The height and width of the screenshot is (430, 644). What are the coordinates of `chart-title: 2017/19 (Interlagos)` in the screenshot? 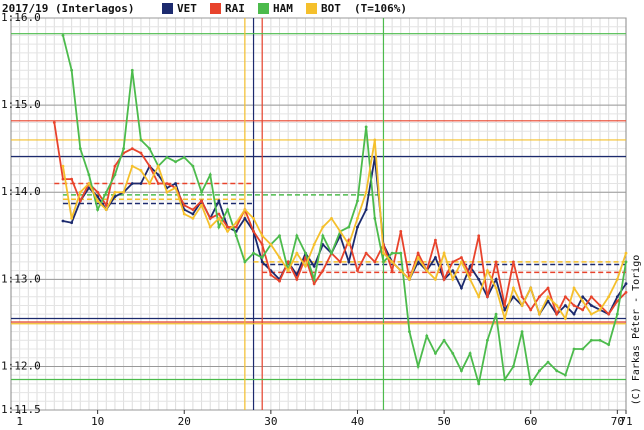 It's located at (68, 8).